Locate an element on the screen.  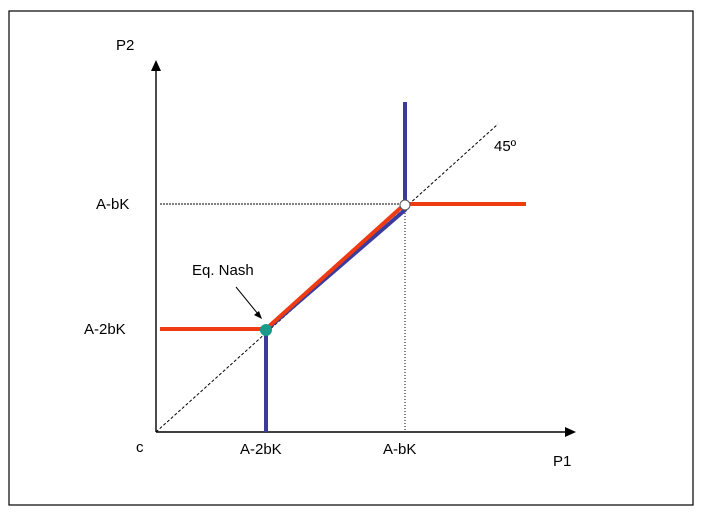
equilibrium-label: Eq. Nash is located at coordinates (223, 270).